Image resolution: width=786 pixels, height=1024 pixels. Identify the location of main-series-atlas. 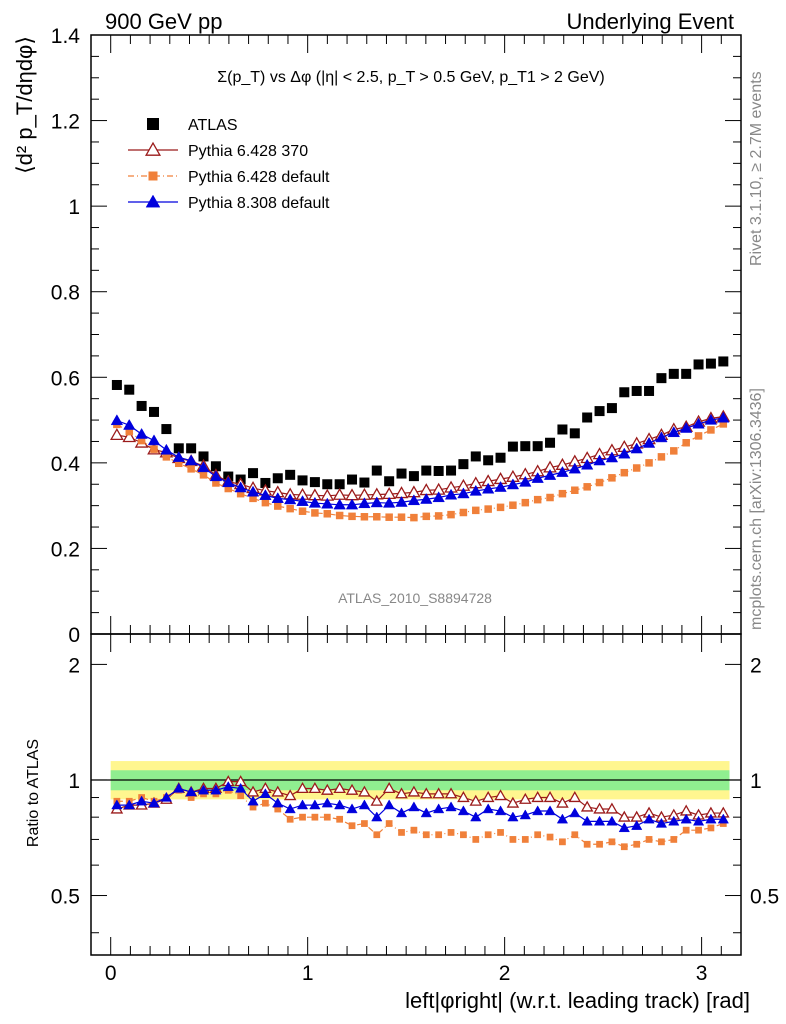
(420, 423).